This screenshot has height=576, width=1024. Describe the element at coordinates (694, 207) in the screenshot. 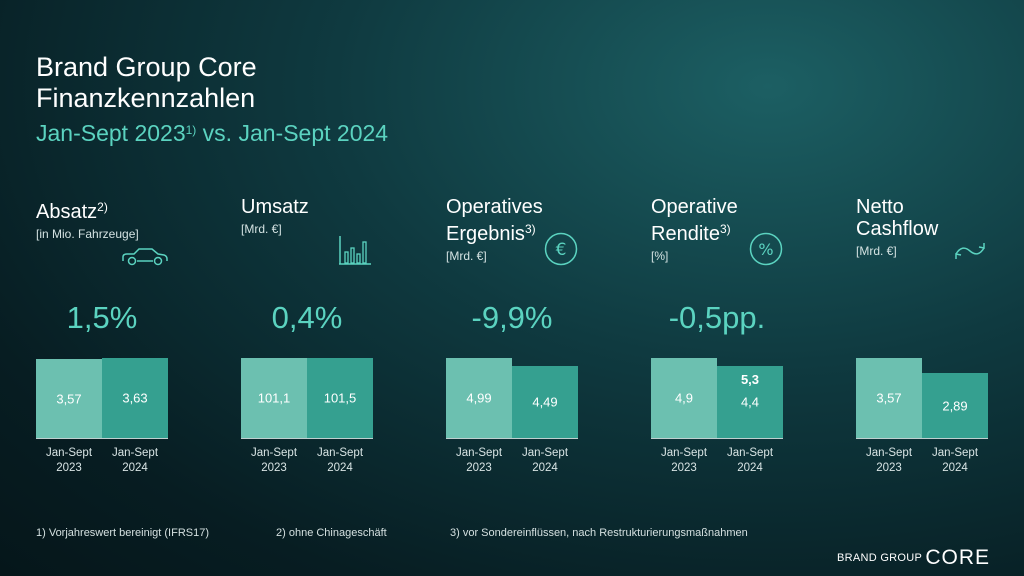

I see `kpi-label-line1: Operative` at that location.